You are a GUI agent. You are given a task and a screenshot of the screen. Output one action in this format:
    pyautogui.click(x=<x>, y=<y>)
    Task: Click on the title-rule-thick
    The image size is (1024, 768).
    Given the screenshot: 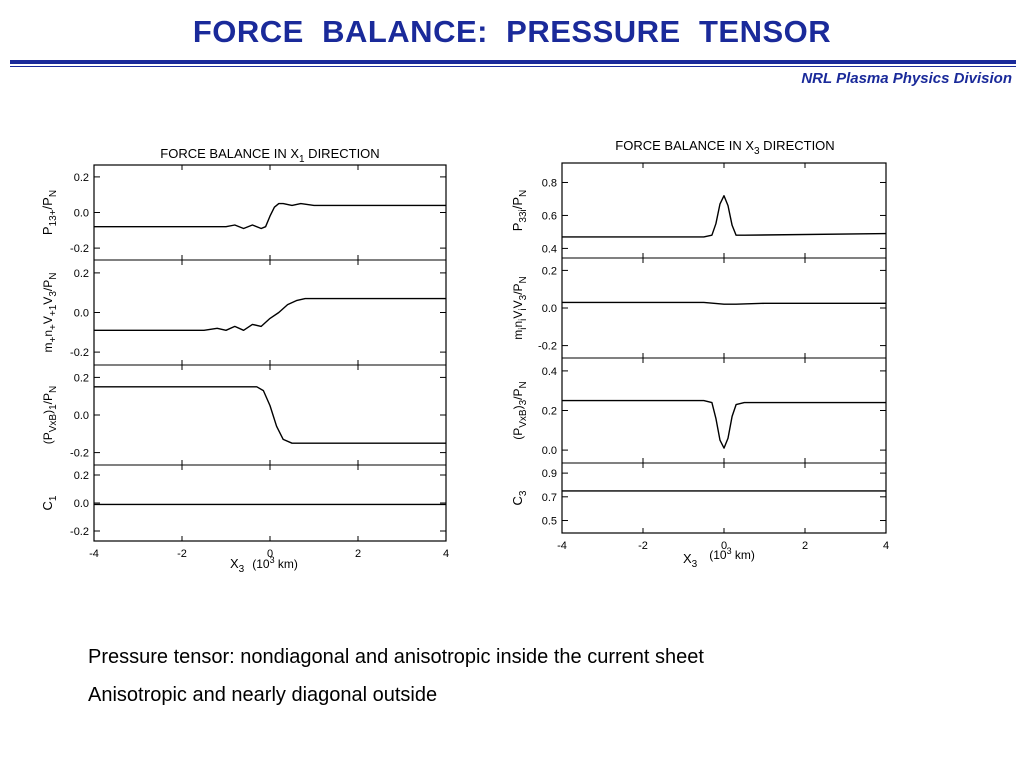 What is the action you would take?
    pyautogui.click(x=513, y=62)
    